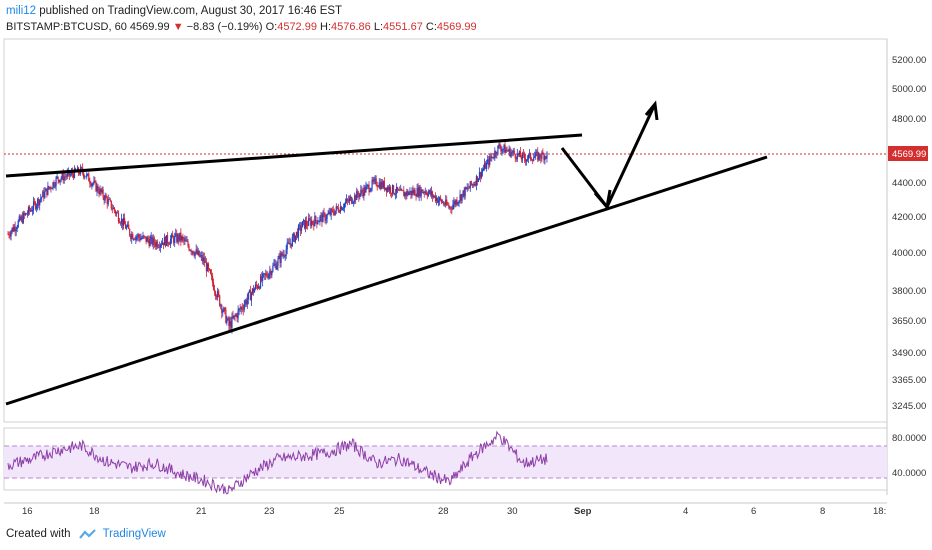  What do you see at coordinates (909, 473) in the screenshot?
I see `rsi-tick-label: 40.0000` at bounding box center [909, 473].